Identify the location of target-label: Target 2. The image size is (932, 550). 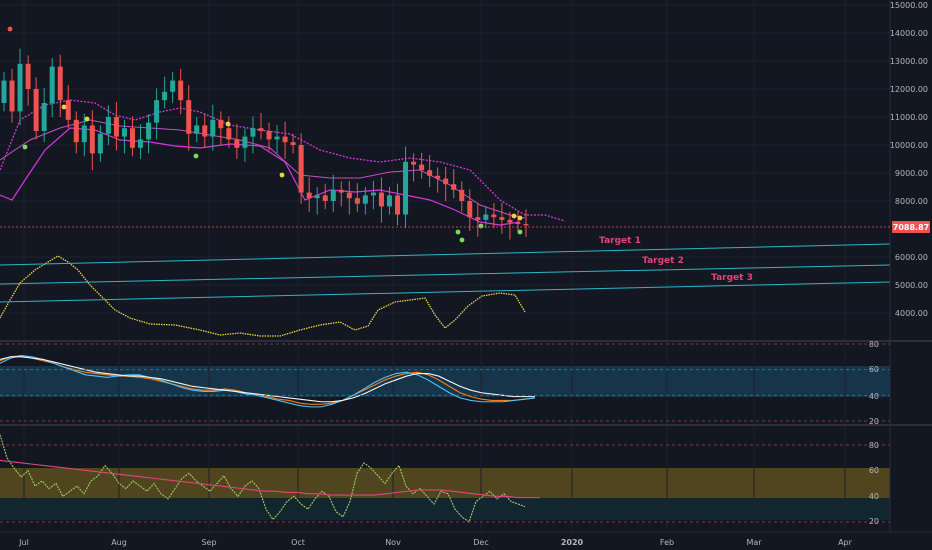
(663, 261).